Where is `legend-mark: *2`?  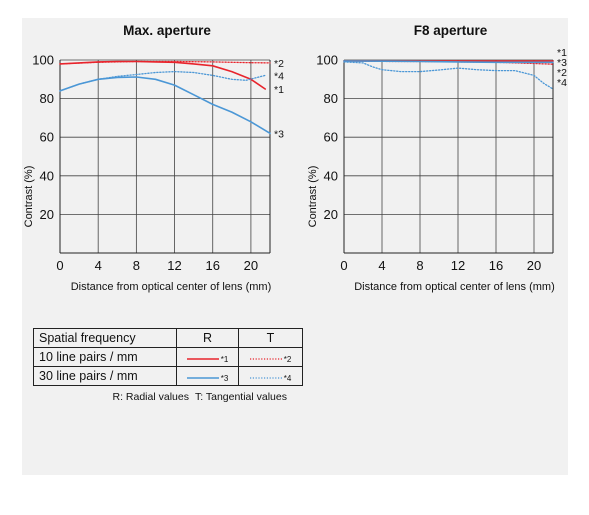
legend-mark: *2 is located at coordinates (287, 359).